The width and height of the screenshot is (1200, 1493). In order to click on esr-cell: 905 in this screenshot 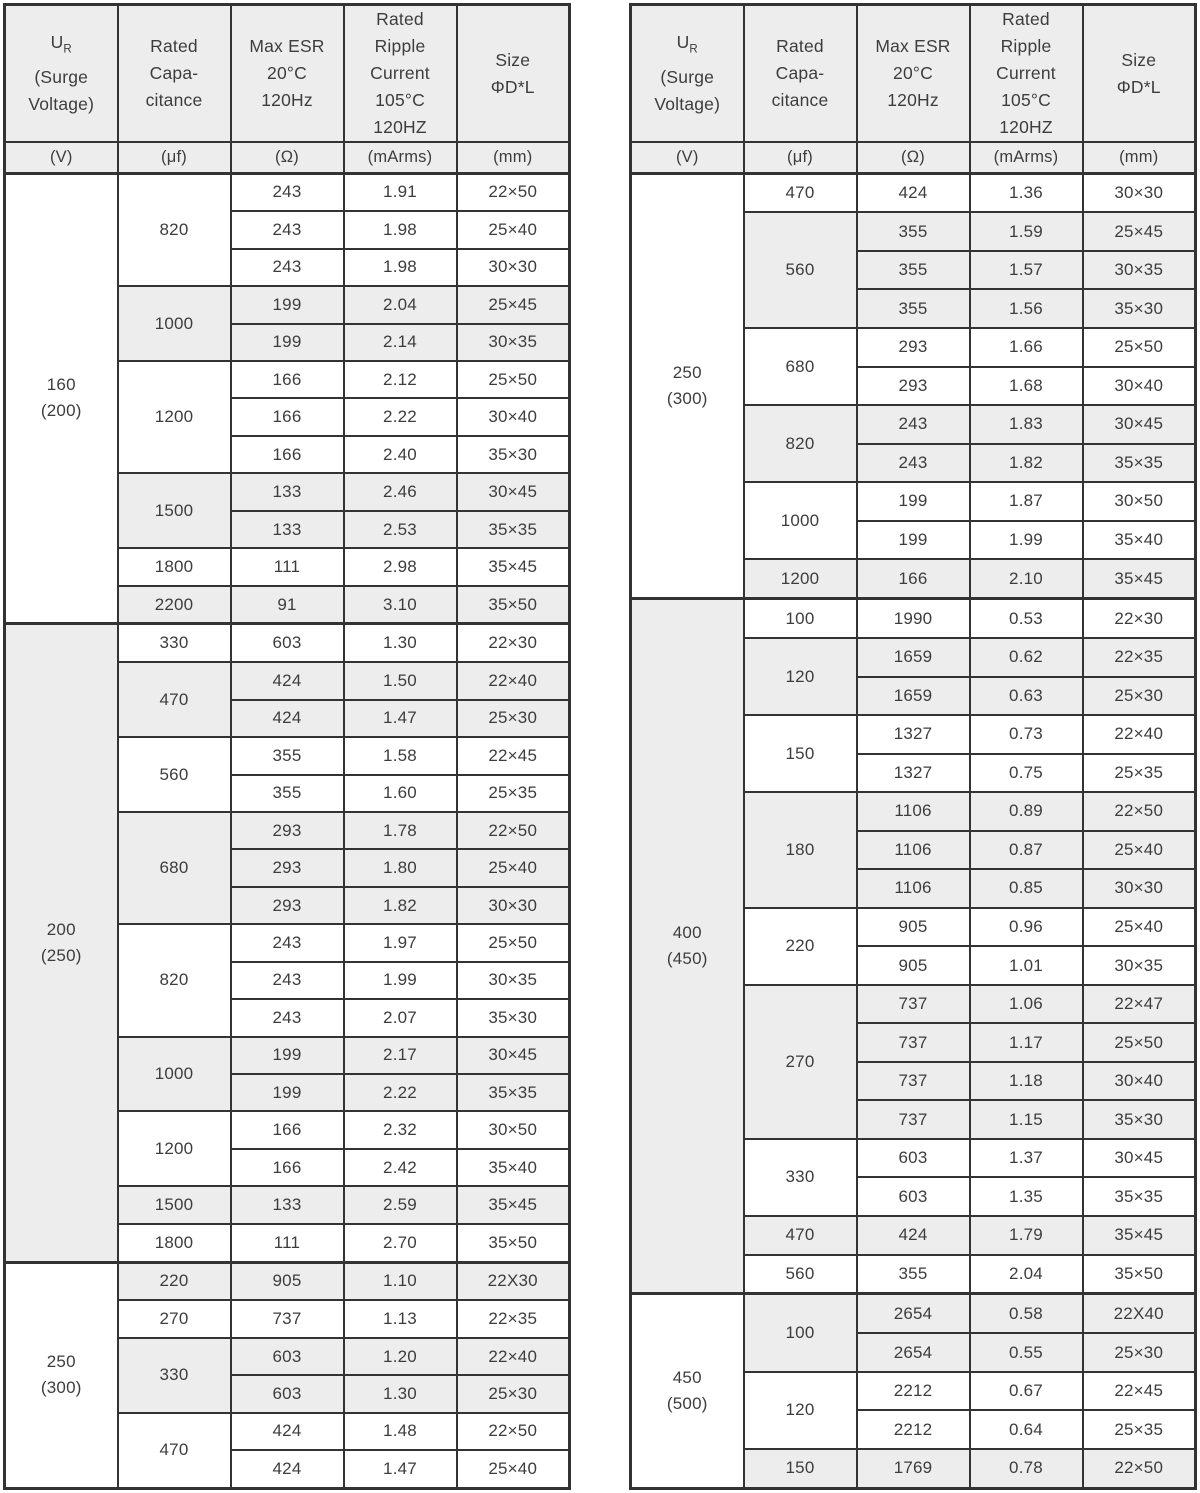, I will do `click(287, 1281)`.